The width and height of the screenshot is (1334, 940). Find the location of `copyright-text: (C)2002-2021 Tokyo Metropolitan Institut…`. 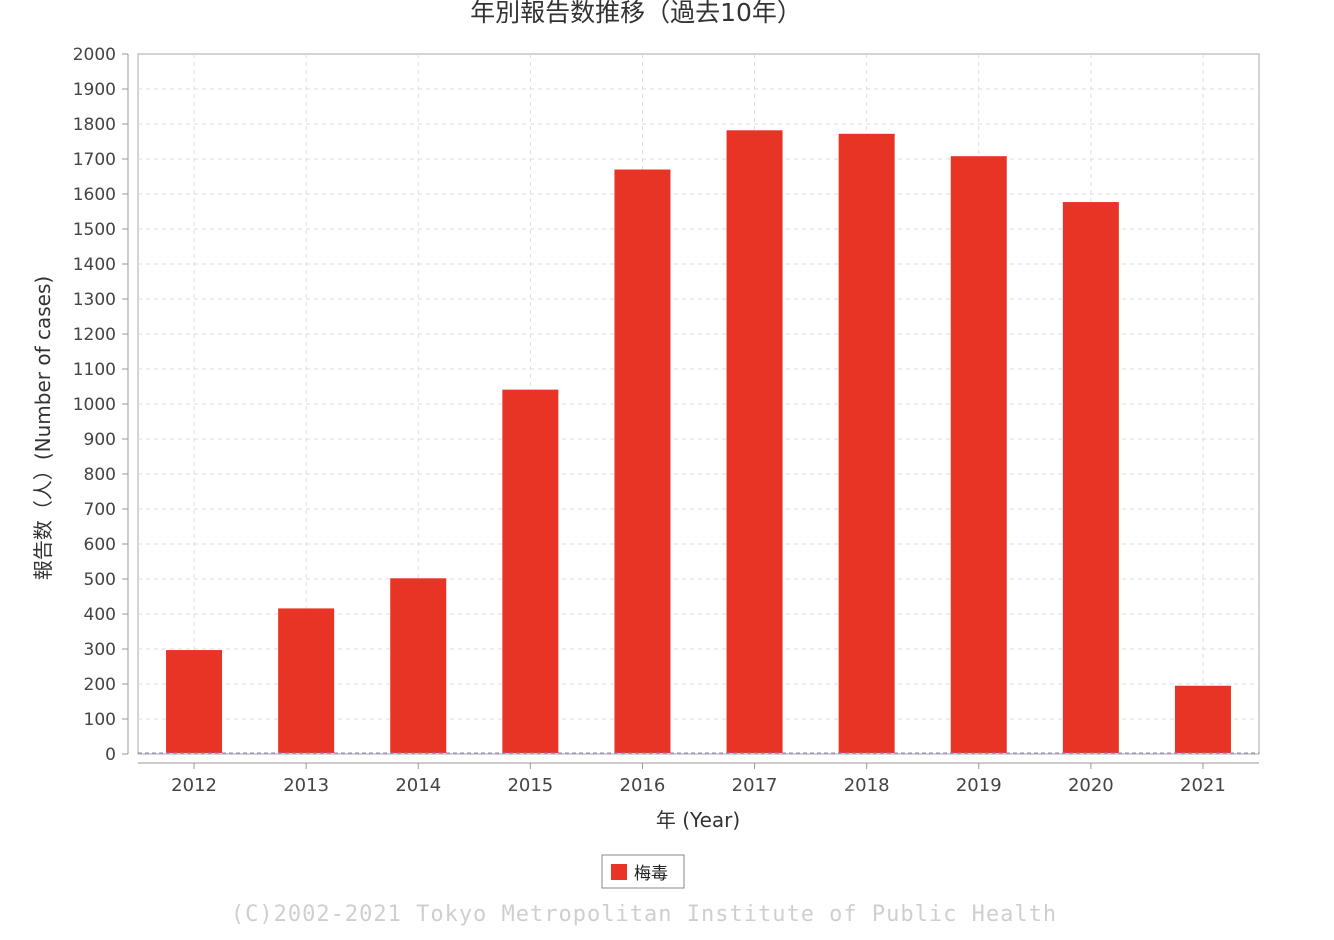

copyright-text: (C)2002-2021 Tokyo Metropolitan Institut… is located at coordinates (644, 914).